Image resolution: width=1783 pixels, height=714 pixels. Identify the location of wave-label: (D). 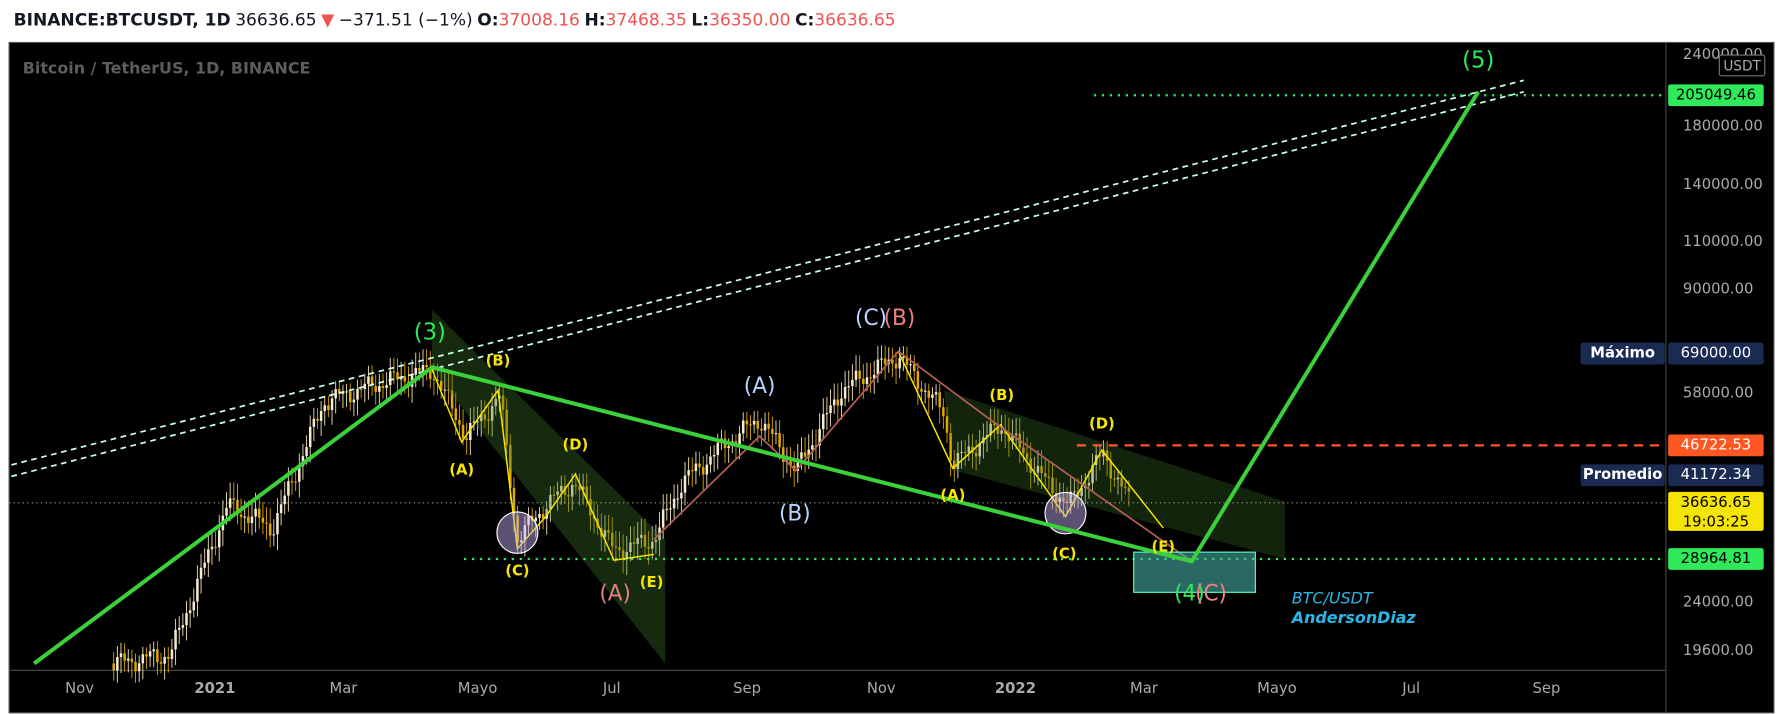
(1102, 424).